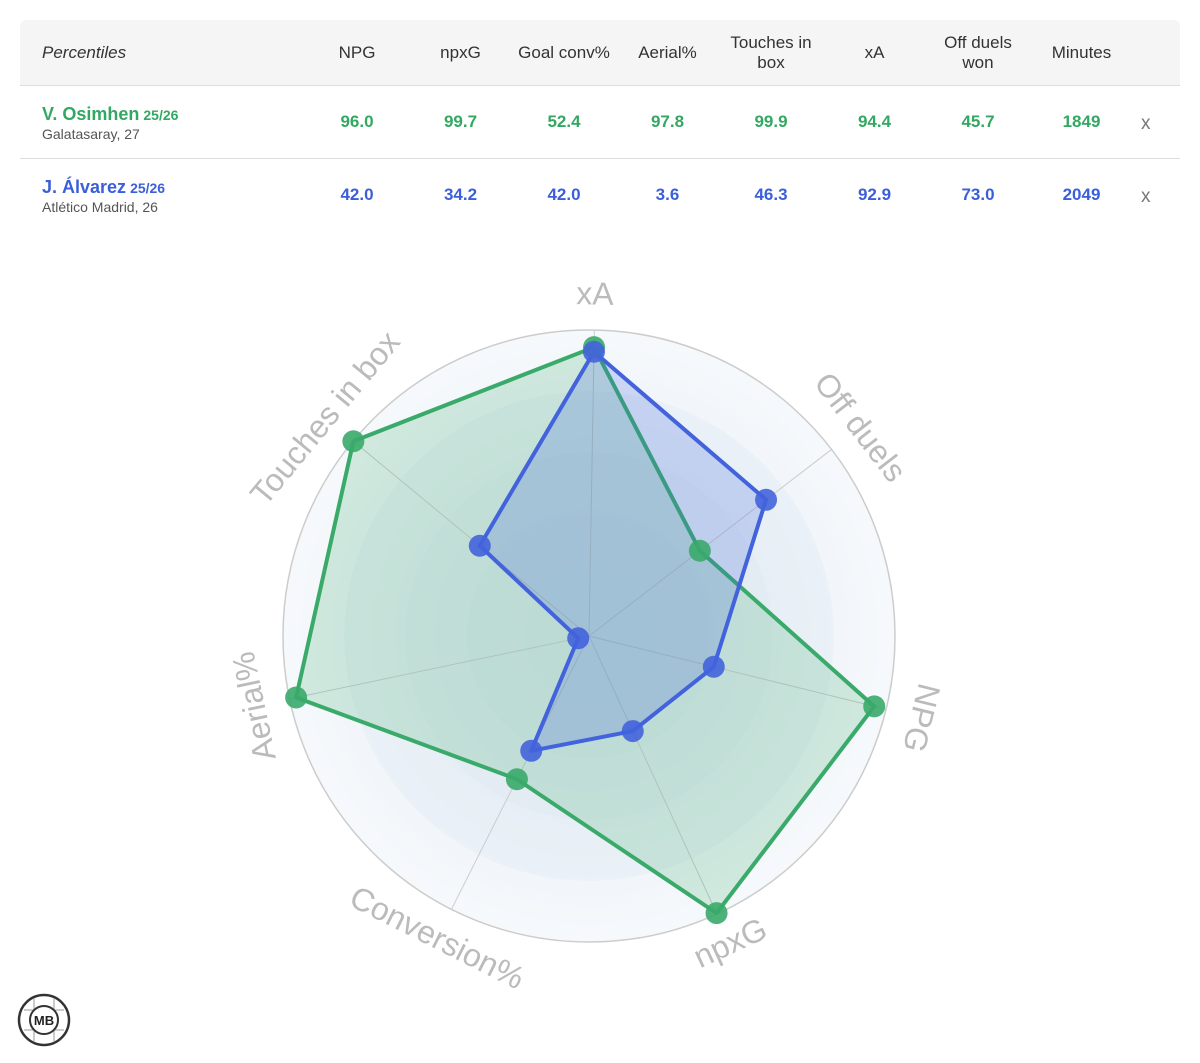  Describe the element at coordinates (84, 187) in the screenshot. I see `player-name-text: J. Álvarez` at that location.